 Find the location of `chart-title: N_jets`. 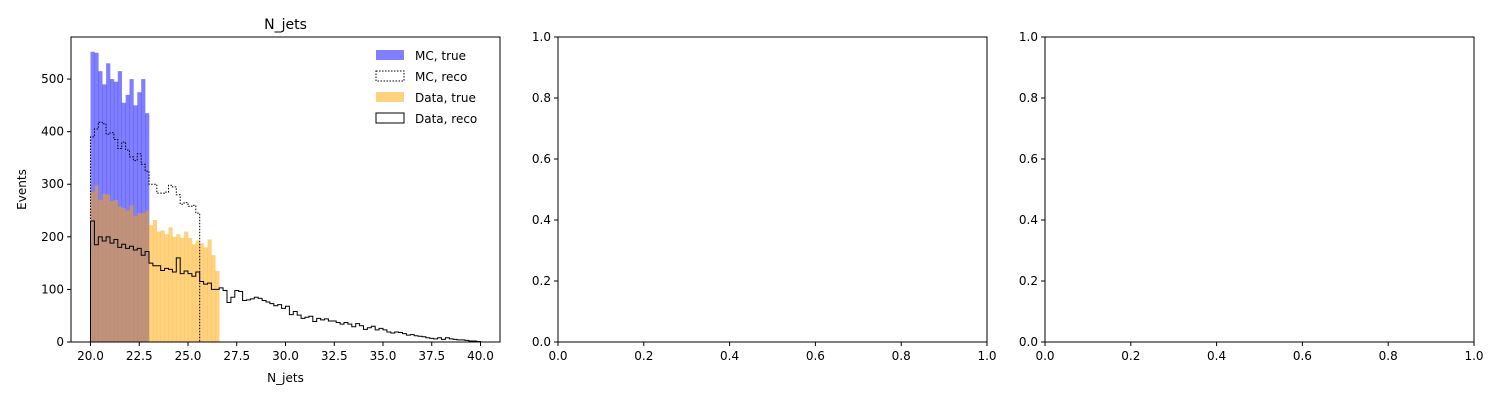

chart-title: N_jets is located at coordinates (285, 25).